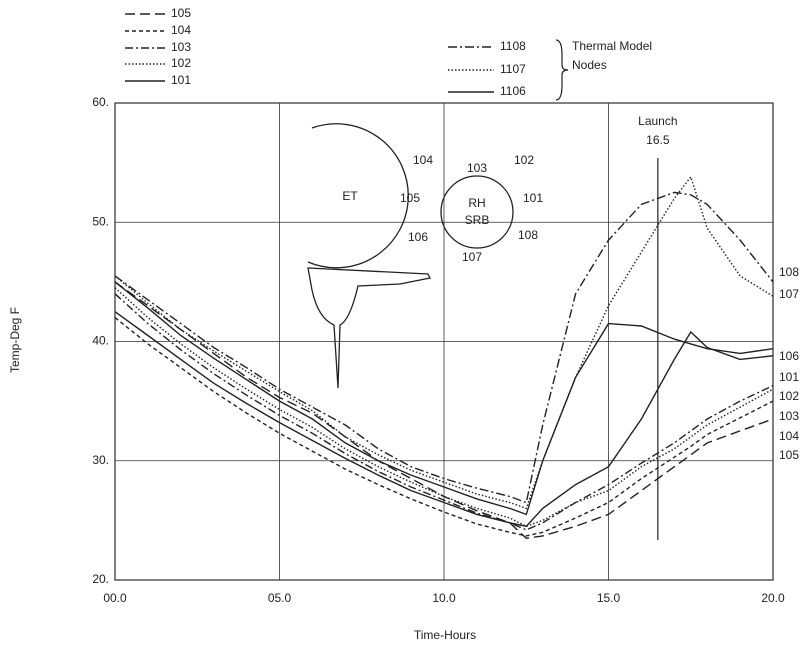  Describe the element at coordinates (513, 69) in the screenshot. I see `legend-label: 1107` at that location.